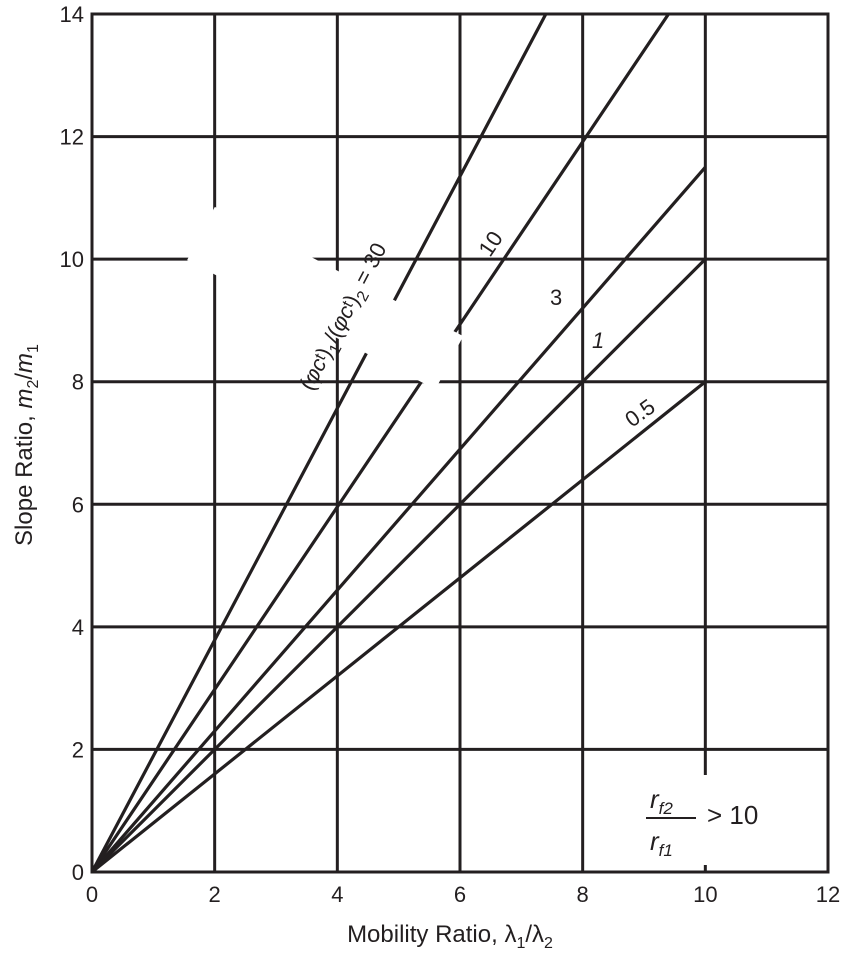  I want to click on series-label-3: 3, so click(556, 297).